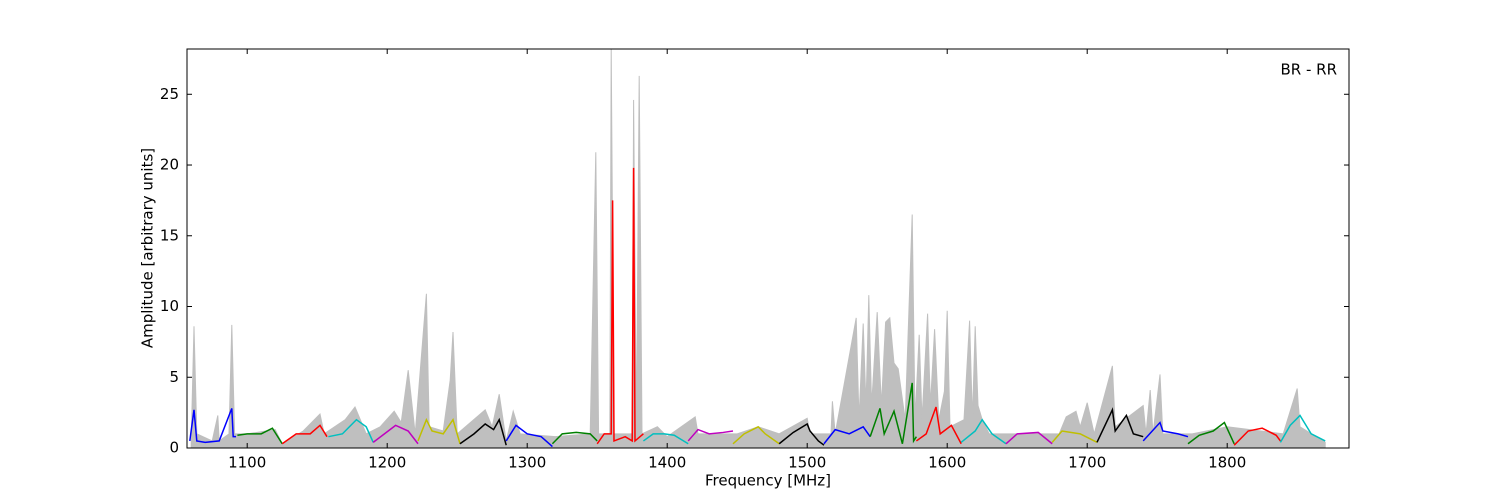  What do you see at coordinates (169, 235) in the screenshot?
I see `y-tick-label: 15` at bounding box center [169, 235].